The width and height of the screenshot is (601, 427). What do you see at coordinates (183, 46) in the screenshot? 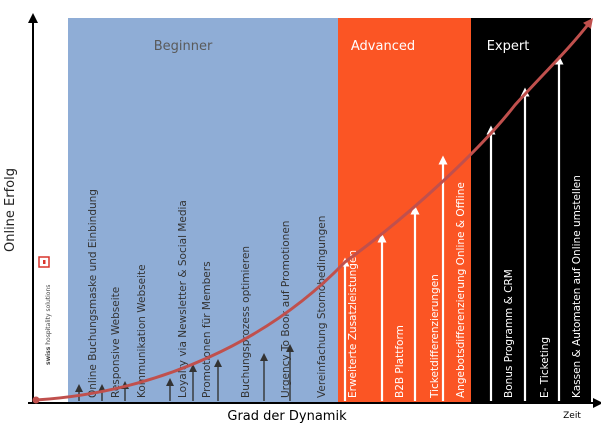
I see `zone-label-beginner: Beginner` at bounding box center [183, 46].